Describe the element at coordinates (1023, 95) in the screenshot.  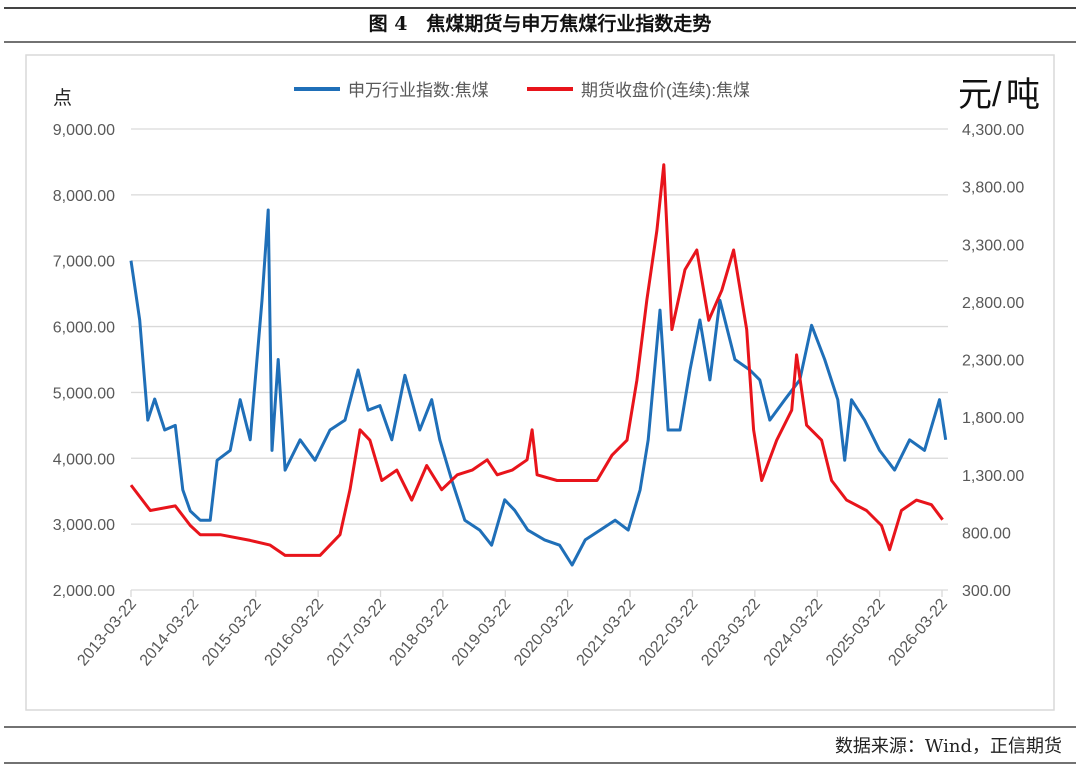
I see `right-axis-unit-line2: 吨` at that location.